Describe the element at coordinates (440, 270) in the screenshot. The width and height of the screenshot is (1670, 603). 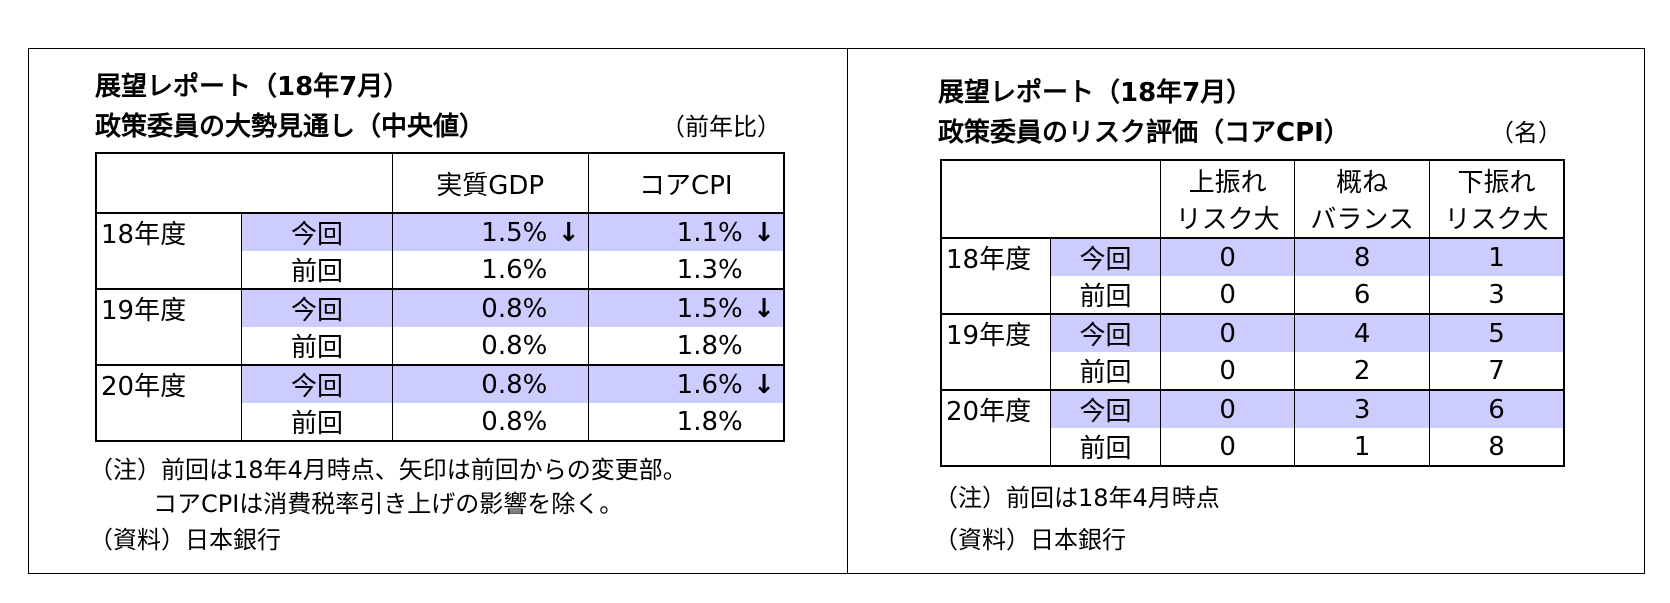
I see `table-row: 前回 1.6% 1.3%` at that location.